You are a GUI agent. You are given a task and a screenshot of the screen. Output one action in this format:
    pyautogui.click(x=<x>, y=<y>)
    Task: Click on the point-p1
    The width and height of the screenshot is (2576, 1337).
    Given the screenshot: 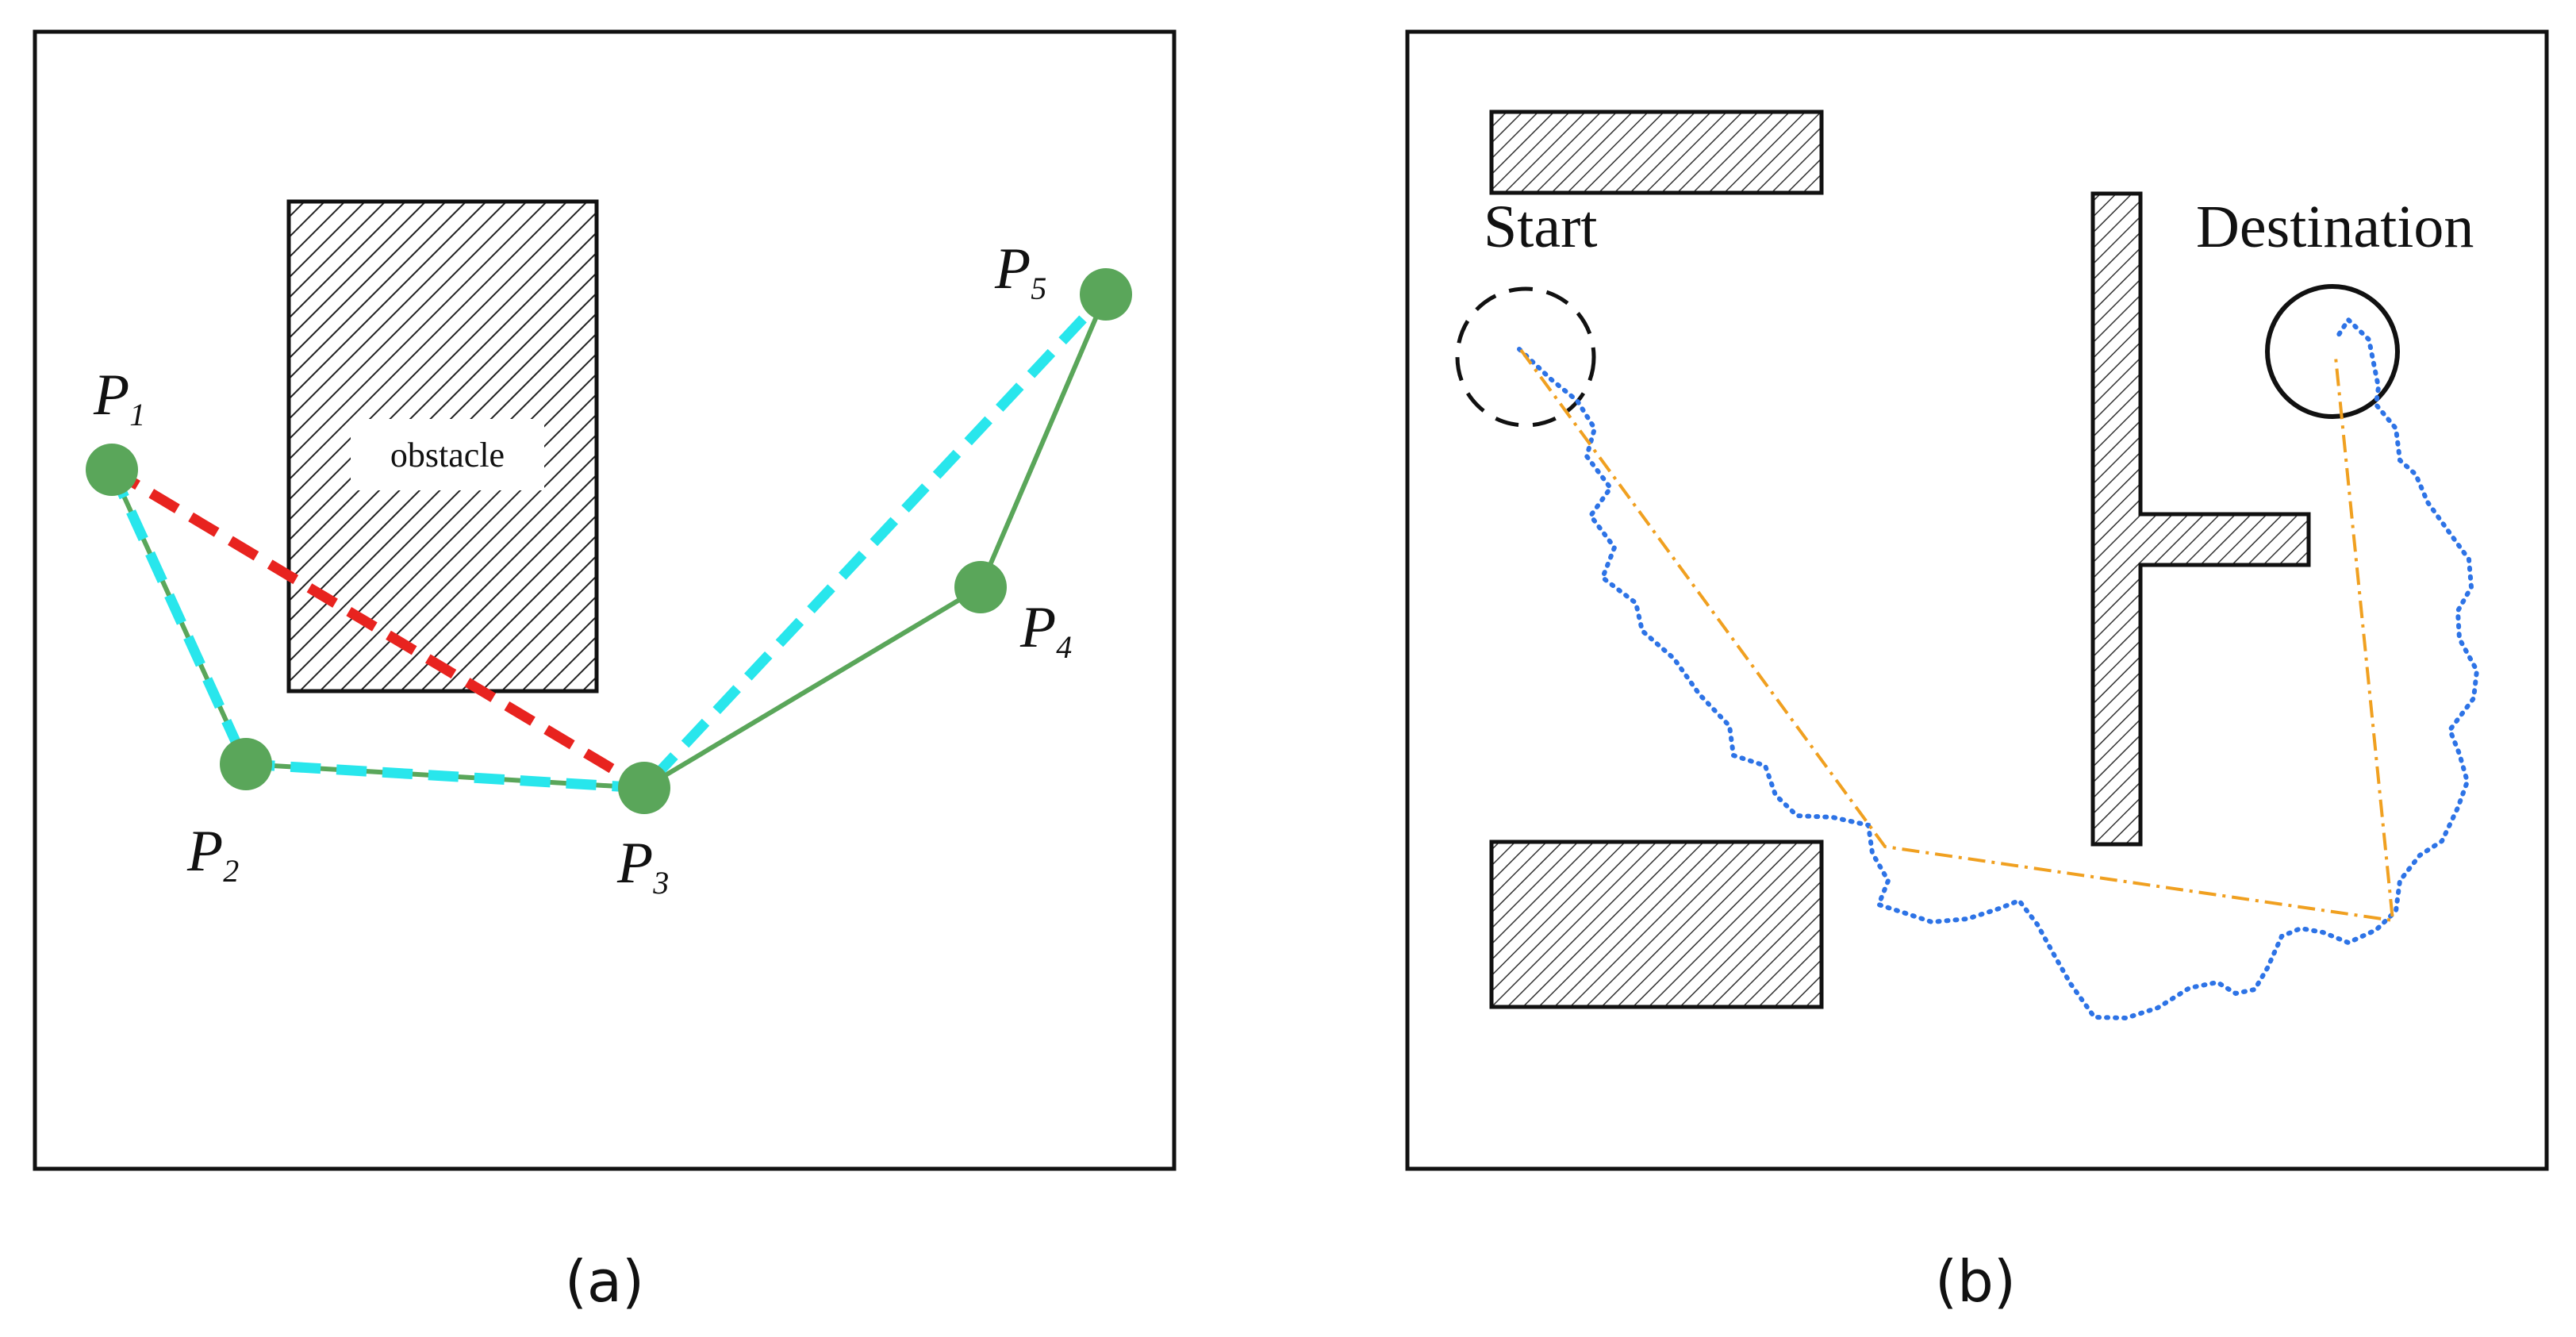 What is the action you would take?
    pyautogui.click(x=112, y=470)
    